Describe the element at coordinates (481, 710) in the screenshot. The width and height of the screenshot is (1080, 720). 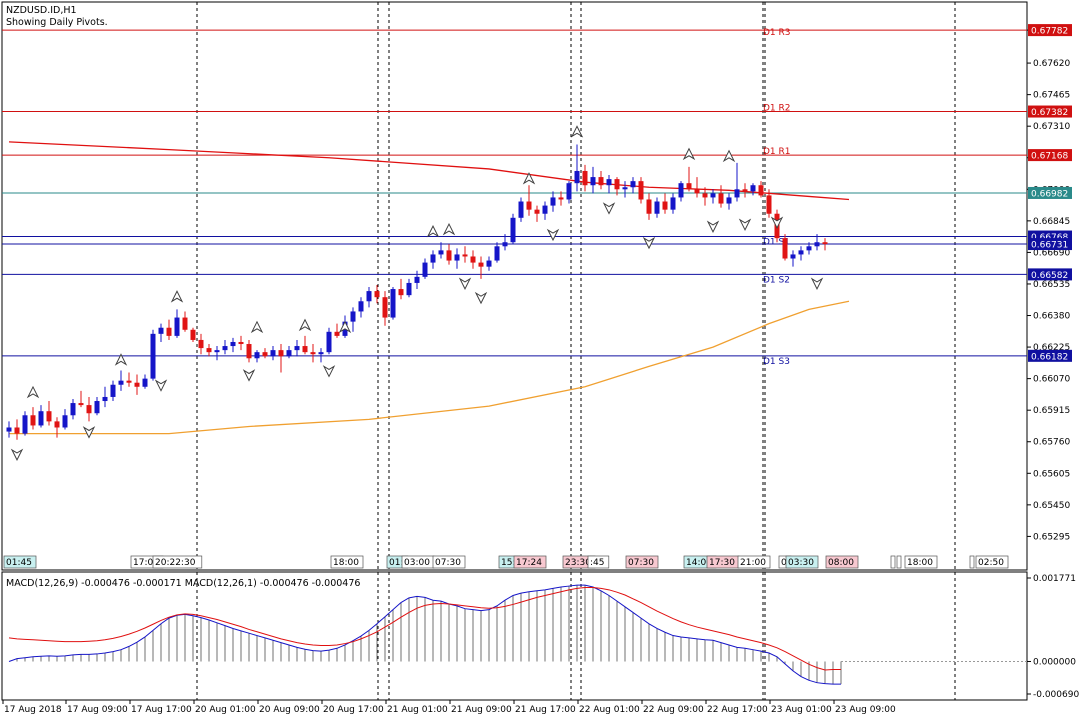
I see `time-axis-label: 21 Aug 09:00` at that location.